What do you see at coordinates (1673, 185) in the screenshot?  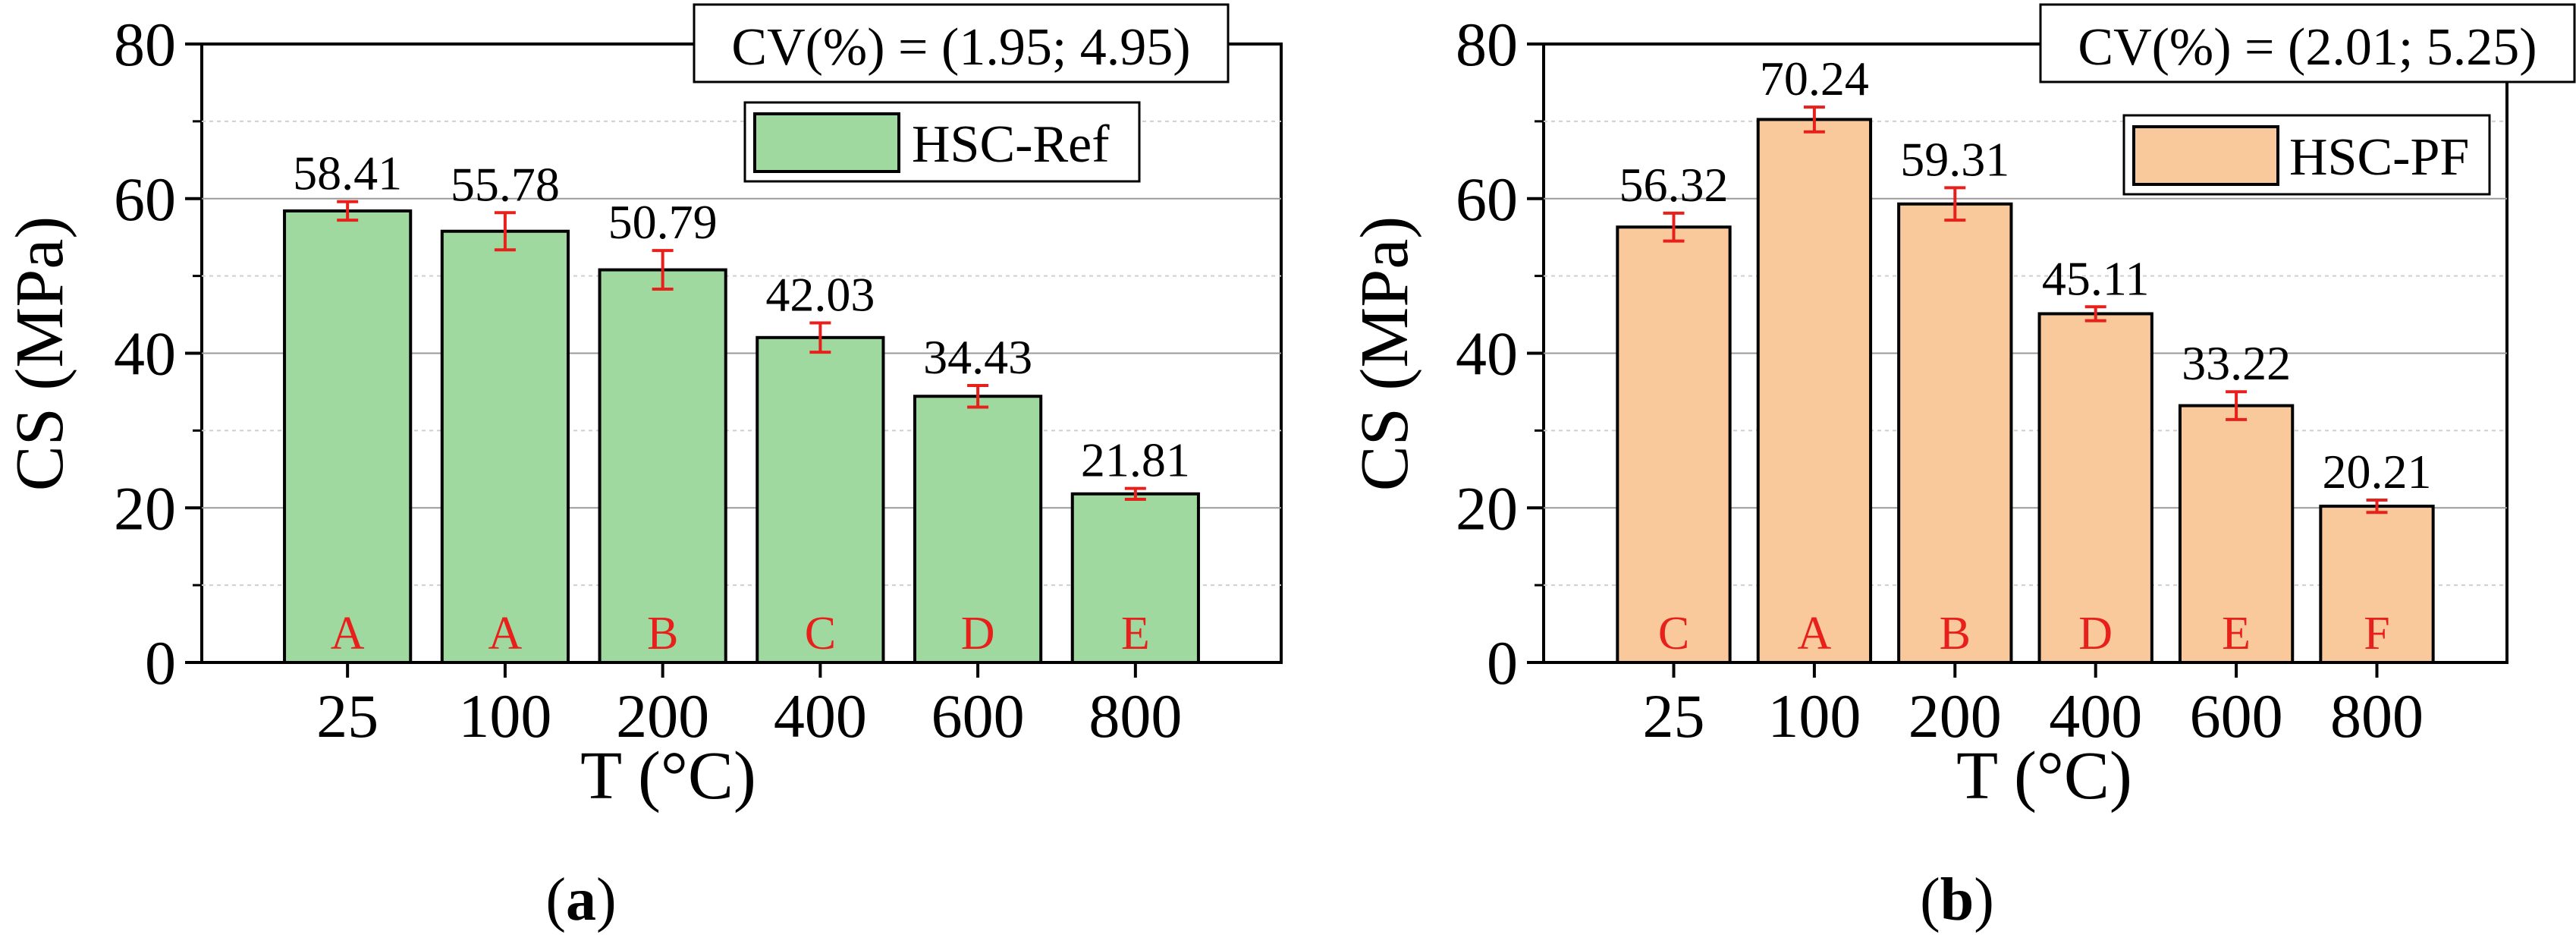 I see `data-label: 56.32` at bounding box center [1673, 185].